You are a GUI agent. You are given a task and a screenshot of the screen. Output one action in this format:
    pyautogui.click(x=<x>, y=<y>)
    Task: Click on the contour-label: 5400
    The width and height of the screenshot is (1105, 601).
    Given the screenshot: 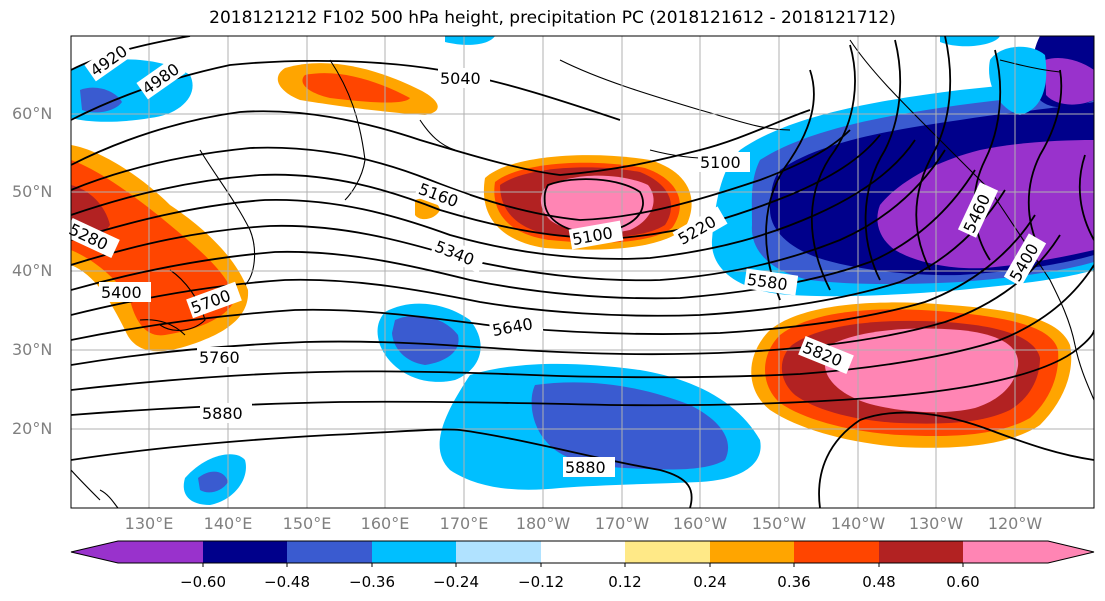 What is the action you would take?
    pyautogui.click(x=121, y=292)
    